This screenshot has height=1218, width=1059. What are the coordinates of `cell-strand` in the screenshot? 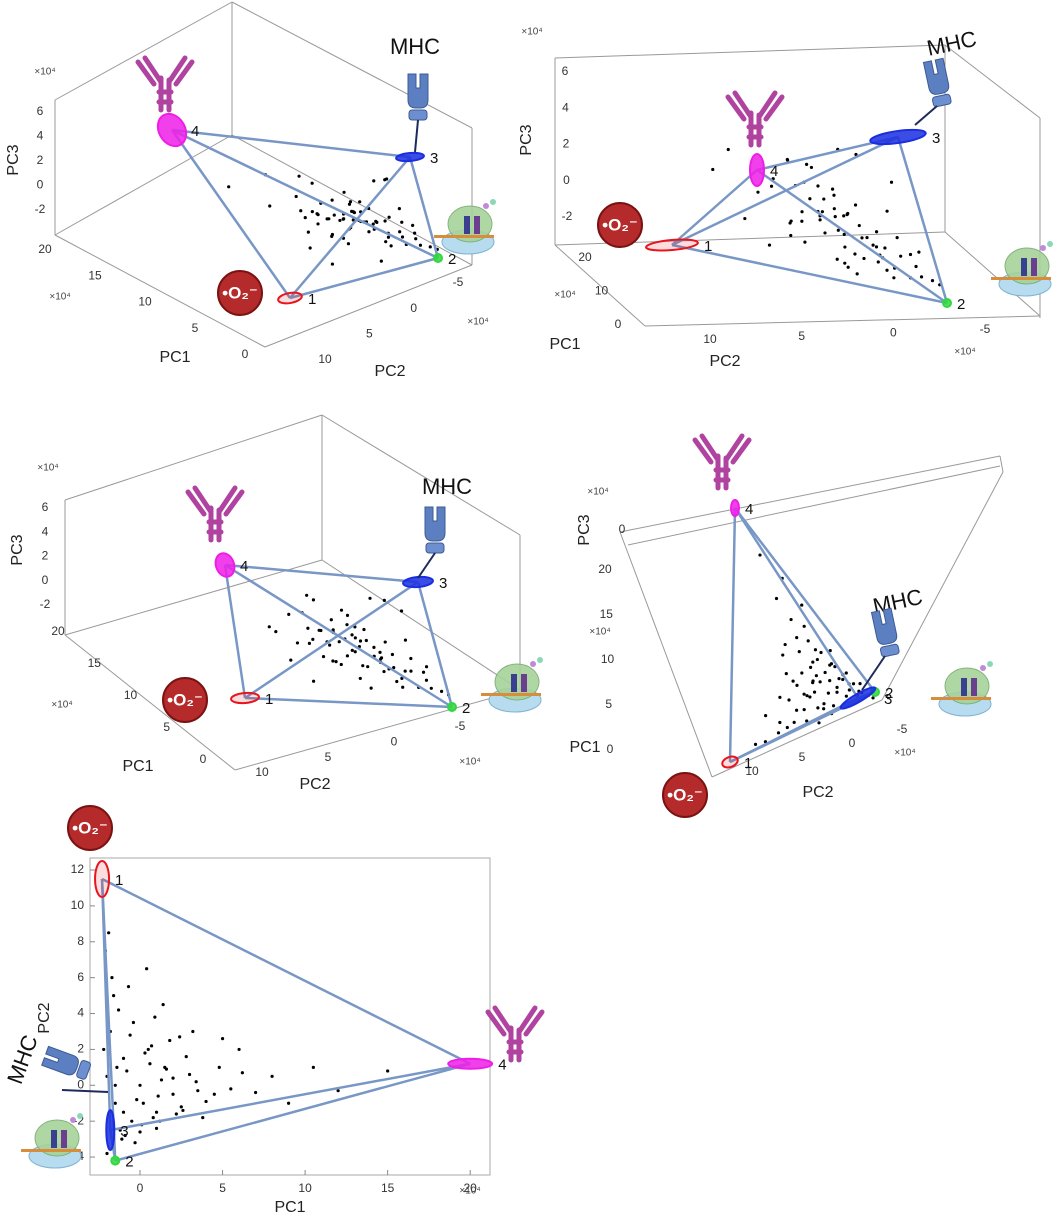 It's located at (1021, 278).